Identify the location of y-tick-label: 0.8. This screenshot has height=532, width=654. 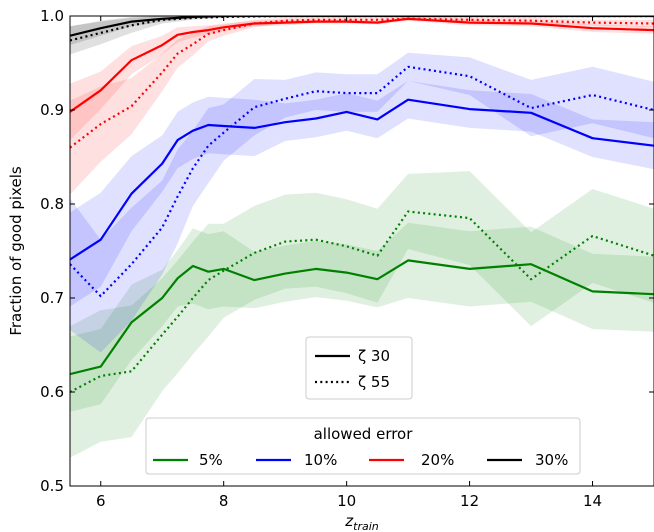
(52, 204).